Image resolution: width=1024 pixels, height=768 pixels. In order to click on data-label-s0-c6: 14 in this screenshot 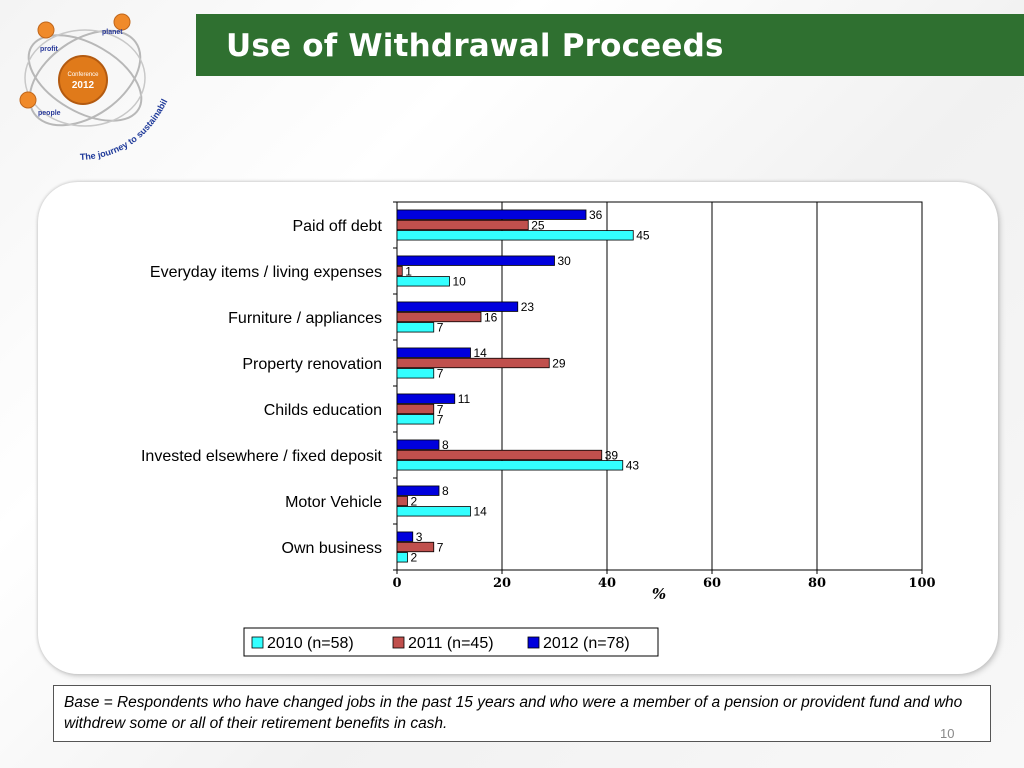, I will do `click(481, 512)`.